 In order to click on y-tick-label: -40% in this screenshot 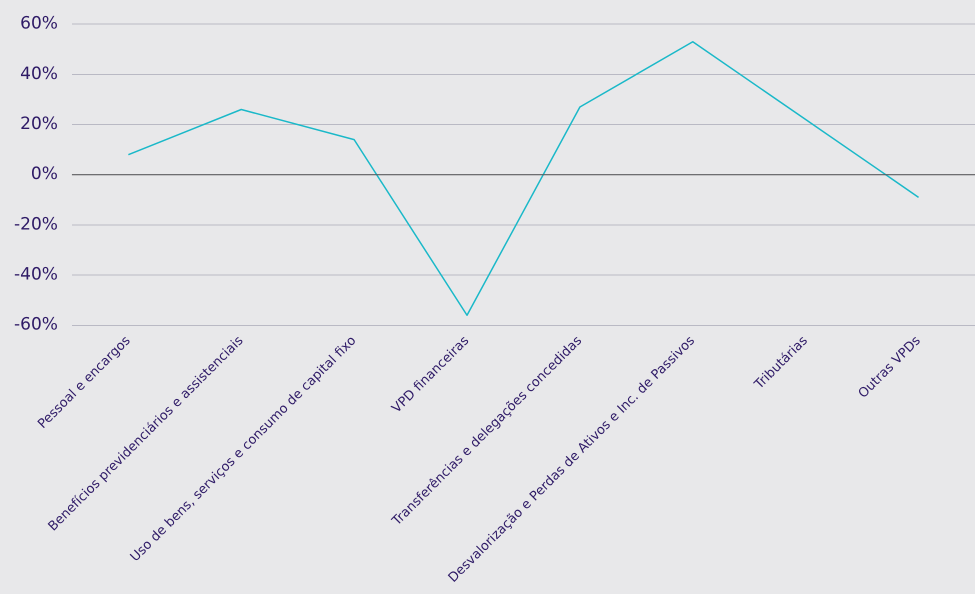, I will do `click(36, 274)`.